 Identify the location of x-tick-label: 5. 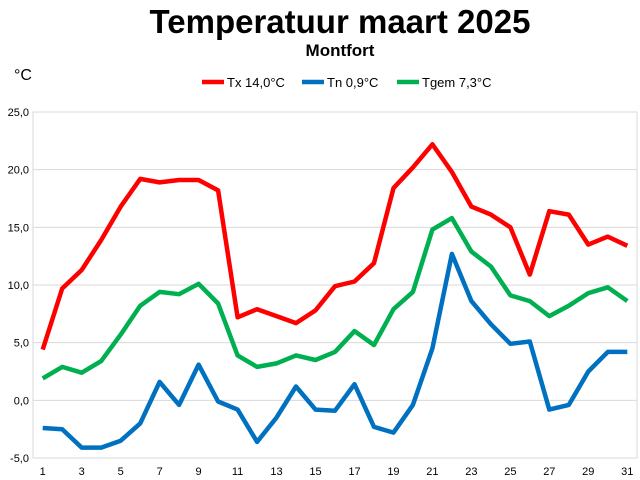
(121, 472).